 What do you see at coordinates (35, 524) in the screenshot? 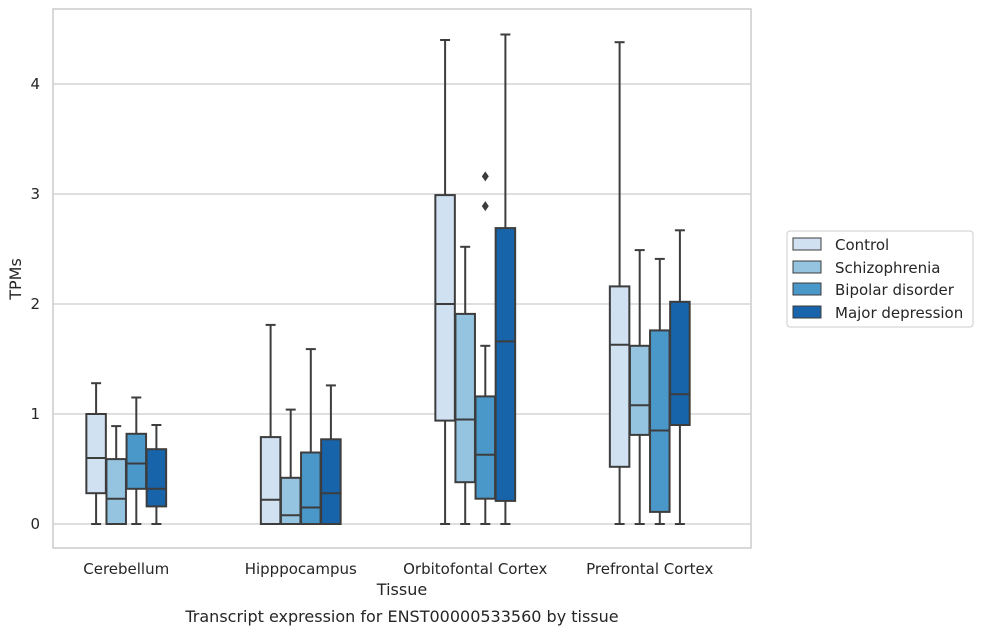
I see `y-tick-label: 0` at bounding box center [35, 524].